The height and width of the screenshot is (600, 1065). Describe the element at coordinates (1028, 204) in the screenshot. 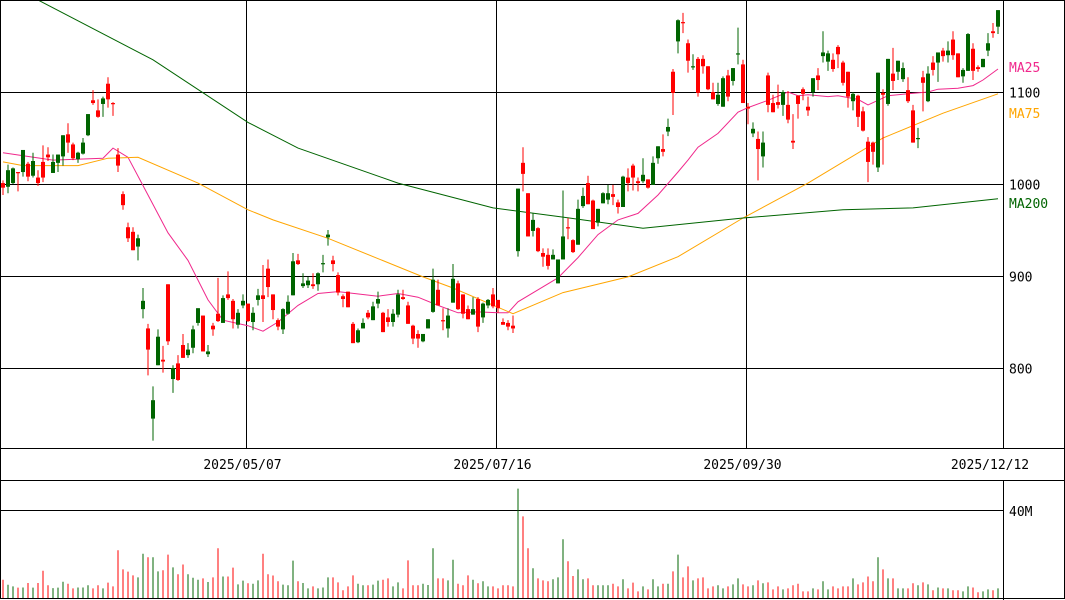

I see `ma200-legend: MA200` at that location.